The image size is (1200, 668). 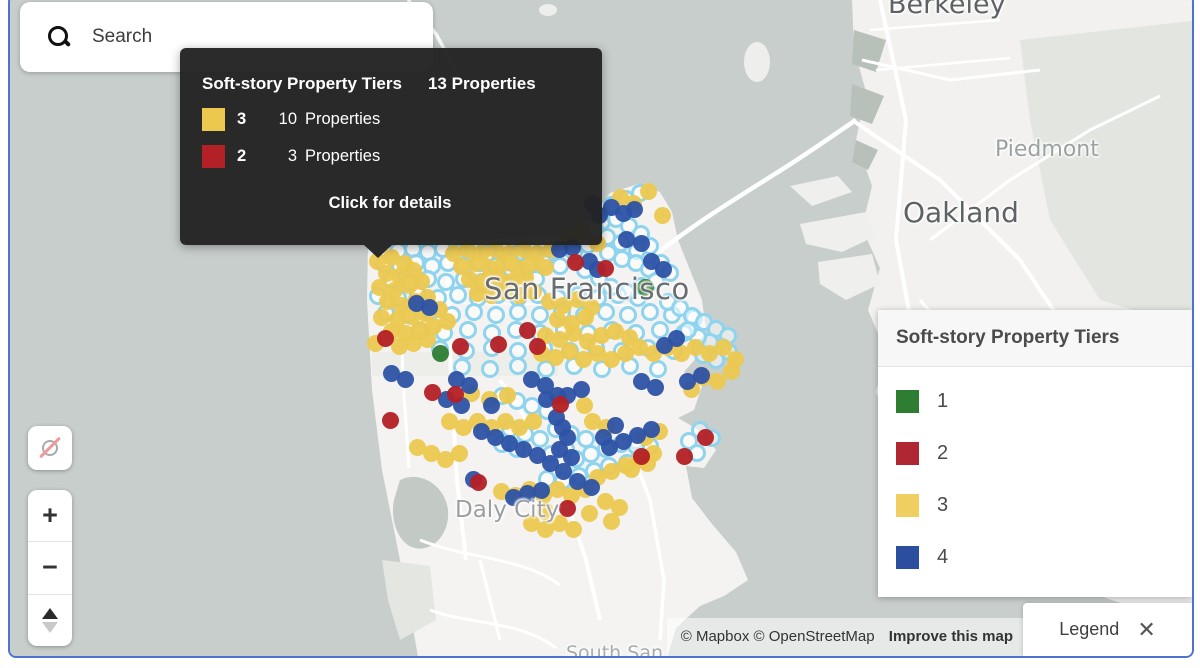 I want to click on zoom-out-button: −, so click(x=50, y=567).